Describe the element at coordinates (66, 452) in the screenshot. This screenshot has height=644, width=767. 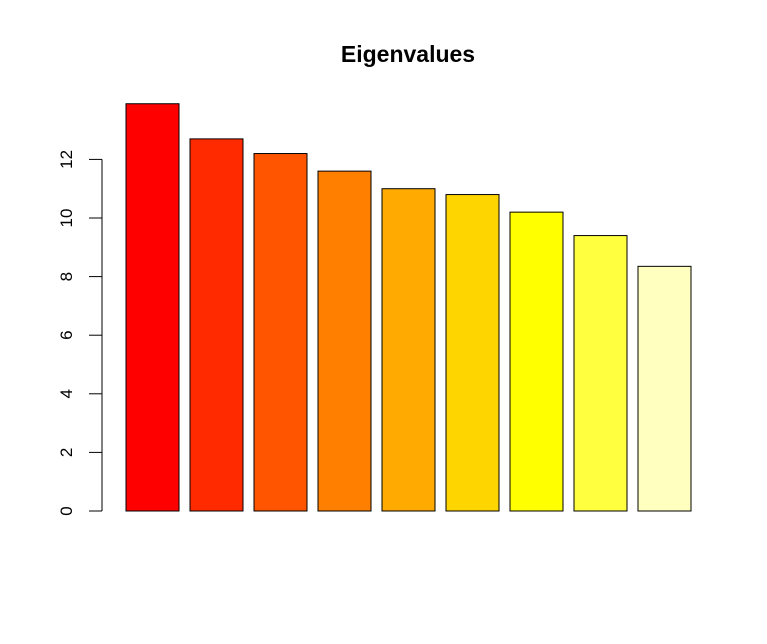
I see `y-tick-label-2: 2` at that location.